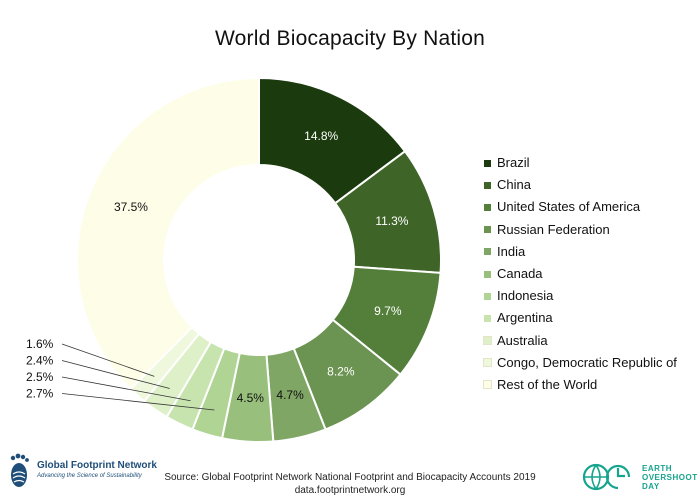  I want to click on legend-label: Russian Federation, so click(553, 229).